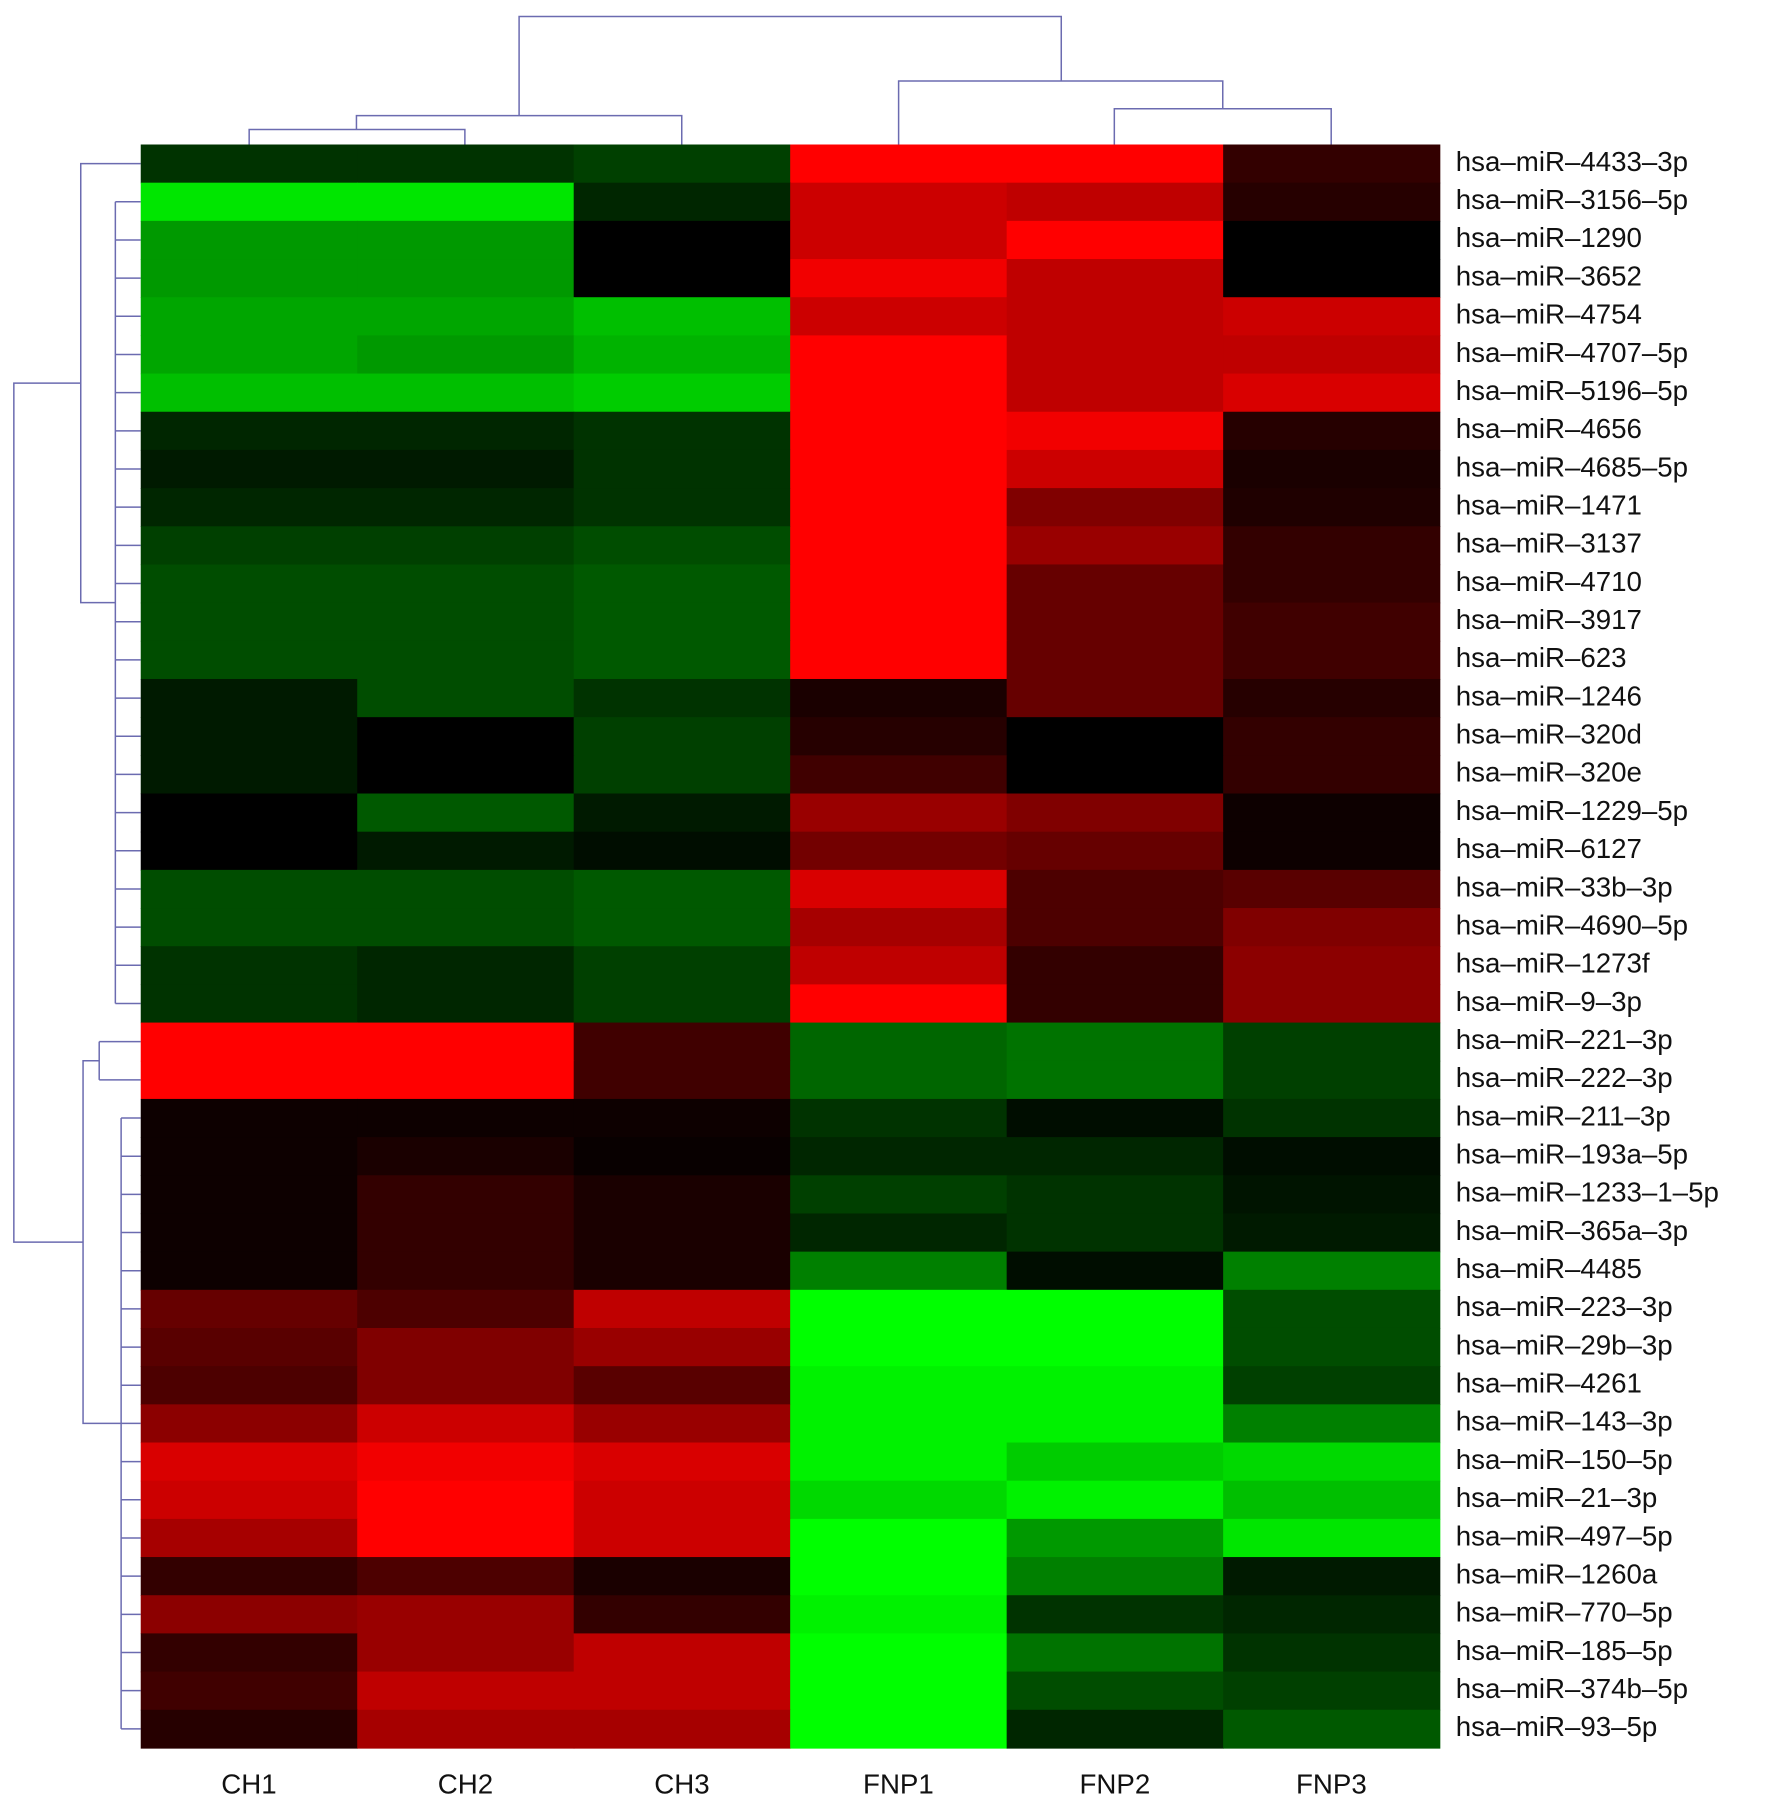 The height and width of the screenshot is (1814, 1788). Describe the element at coordinates (1549, 1268) in the screenshot. I see `row-label: hsa–miR–4485` at that location.